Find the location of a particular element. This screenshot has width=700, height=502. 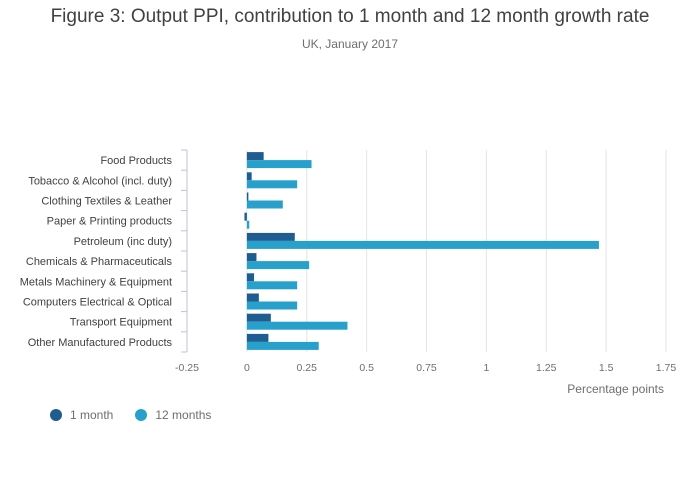

x-tick-label: -0.25 is located at coordinates (187, 368).